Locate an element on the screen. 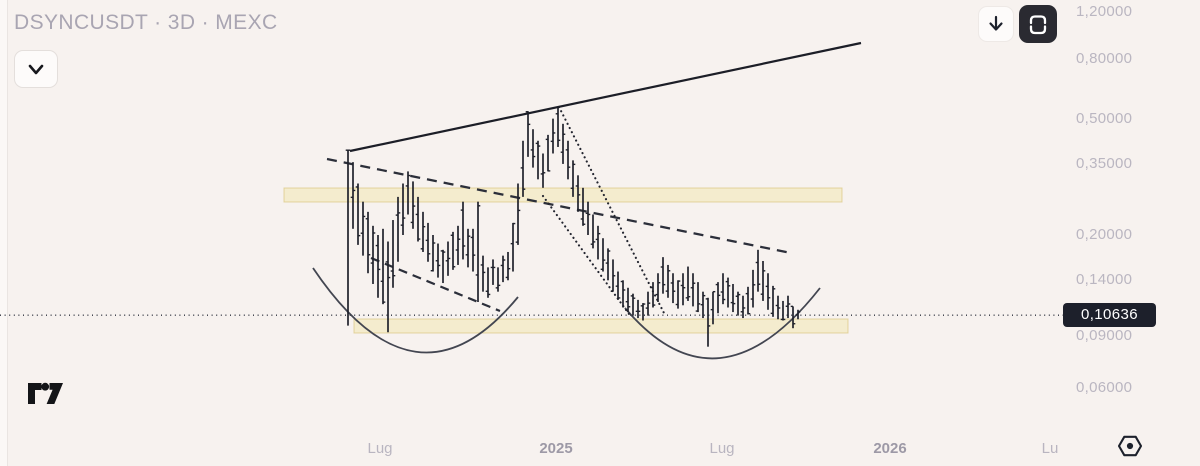 This screenshot has width=1200, height=466. price-axis-label: 0,06000 is located at coordinates (1104, 387).